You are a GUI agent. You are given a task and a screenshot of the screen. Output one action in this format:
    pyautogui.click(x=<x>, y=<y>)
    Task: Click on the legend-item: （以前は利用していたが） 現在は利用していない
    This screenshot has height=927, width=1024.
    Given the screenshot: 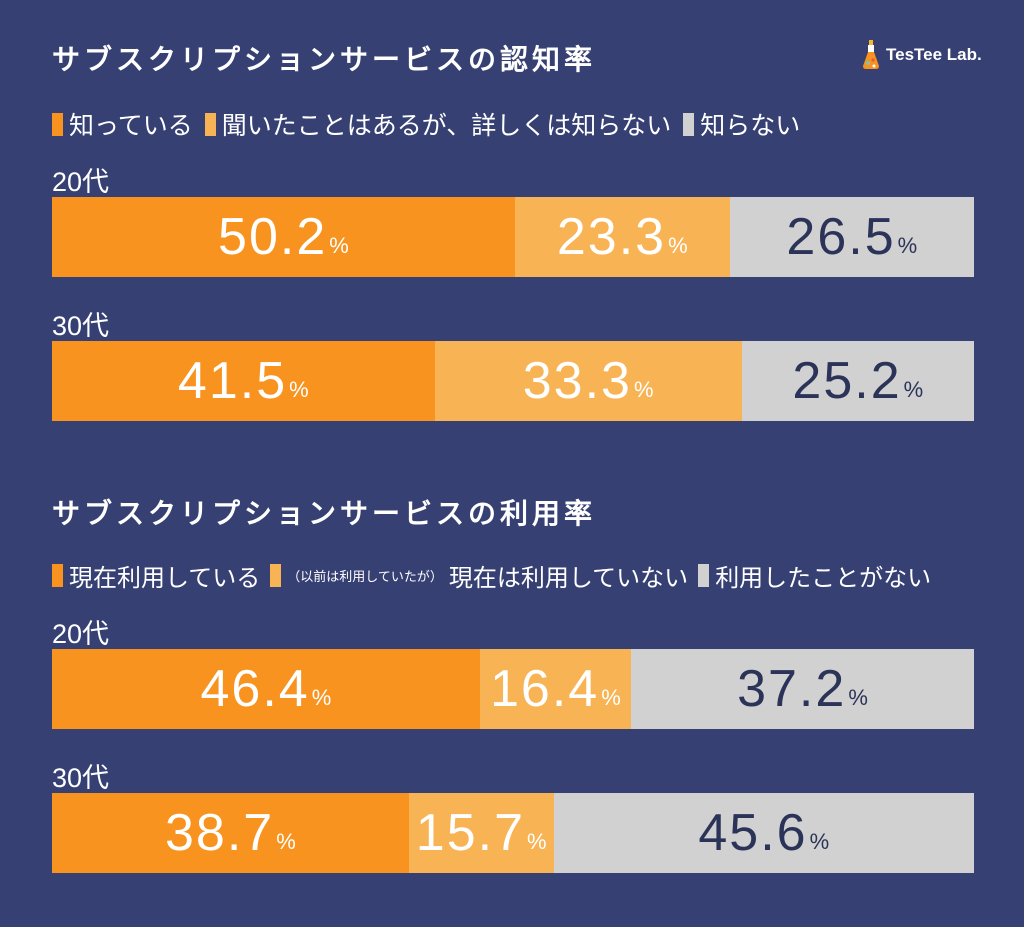 What is the action you would take?
    pyautogui.click(x=479, y=575)
    